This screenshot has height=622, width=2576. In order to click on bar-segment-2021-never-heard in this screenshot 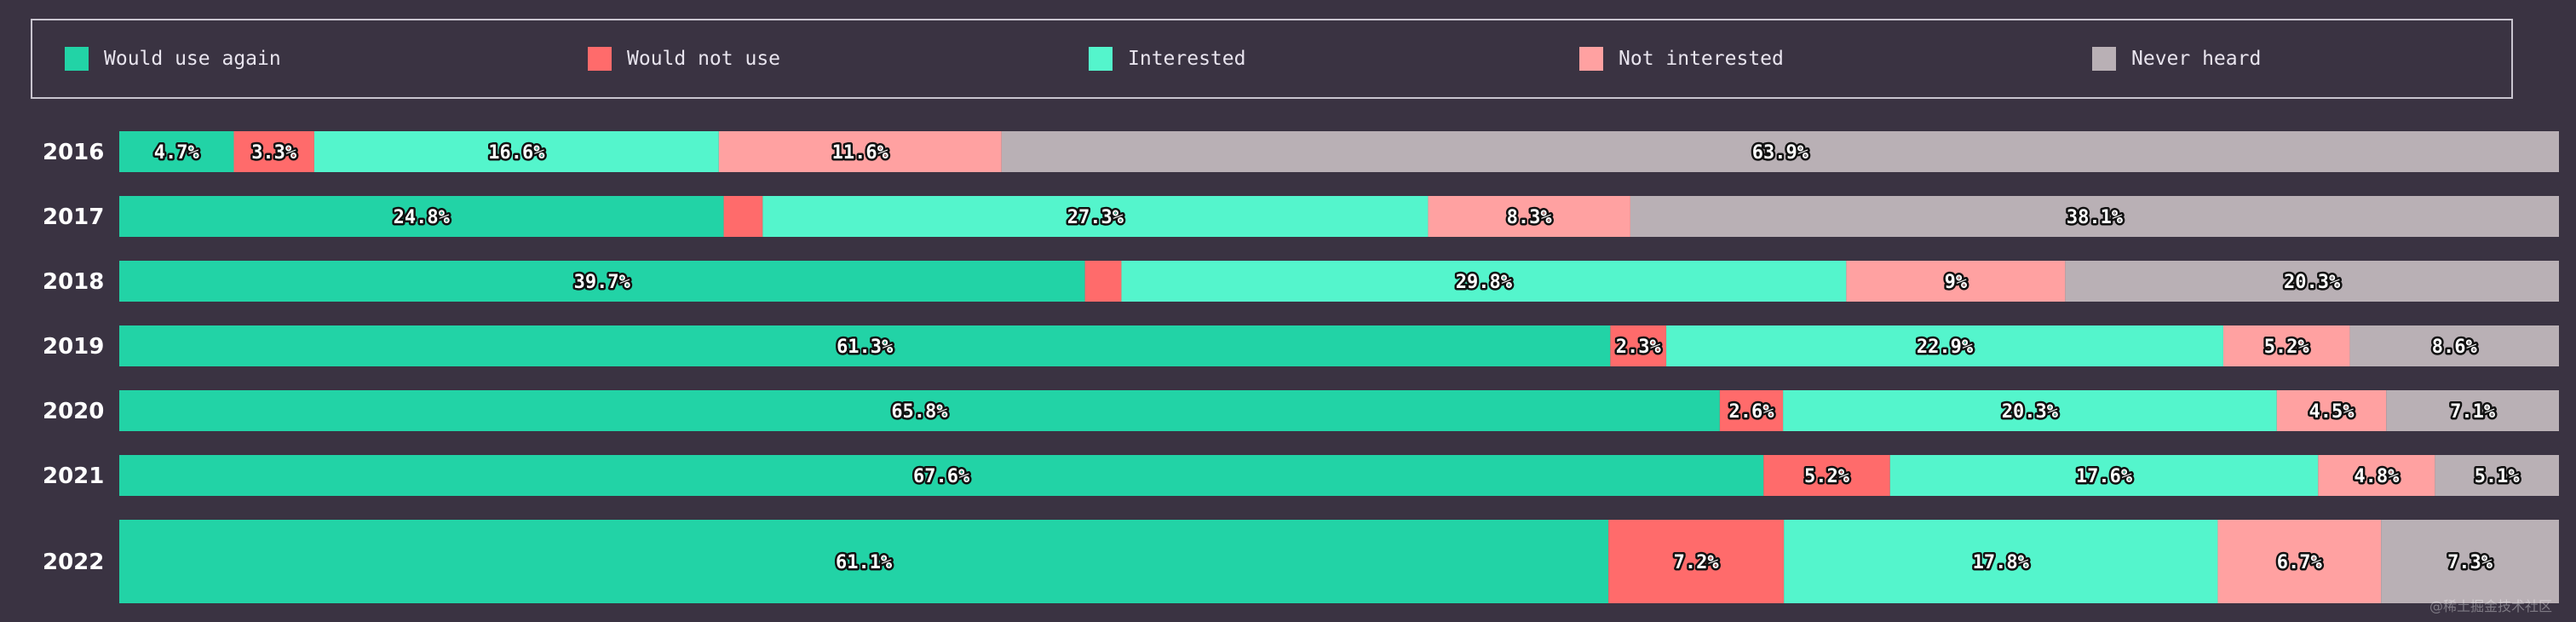, I will do `click(2497, 476)`.